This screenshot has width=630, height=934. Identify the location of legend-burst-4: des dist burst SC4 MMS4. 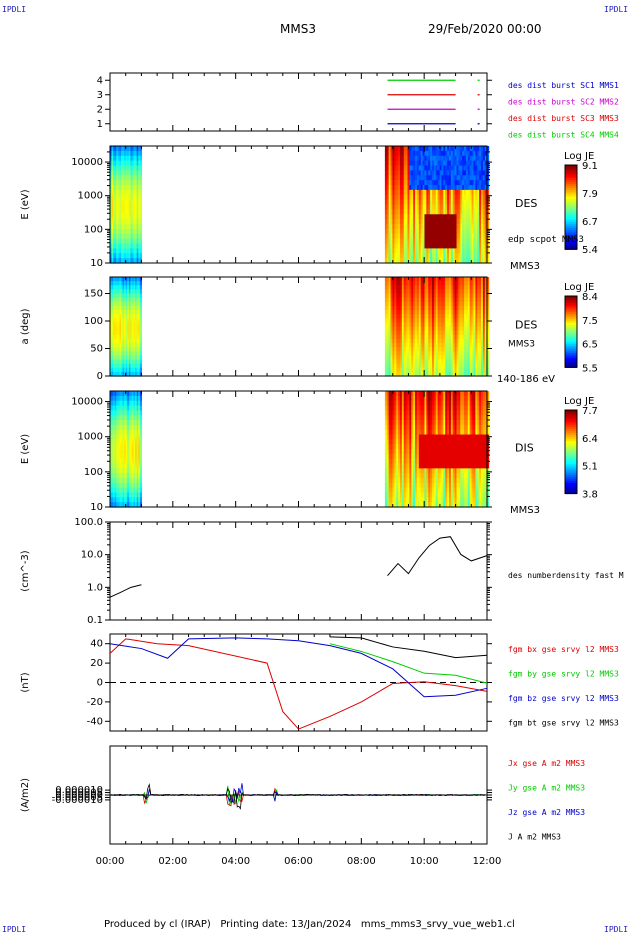
(563, 135).